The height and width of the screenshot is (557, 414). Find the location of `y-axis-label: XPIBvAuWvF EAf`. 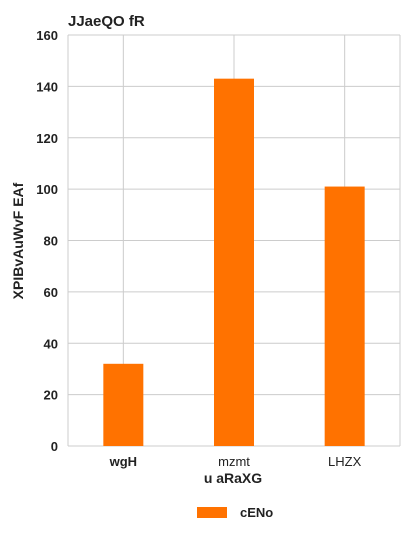

y-axis-label: XPIBvAuWvF EAf is located at coordinates (18, 240).